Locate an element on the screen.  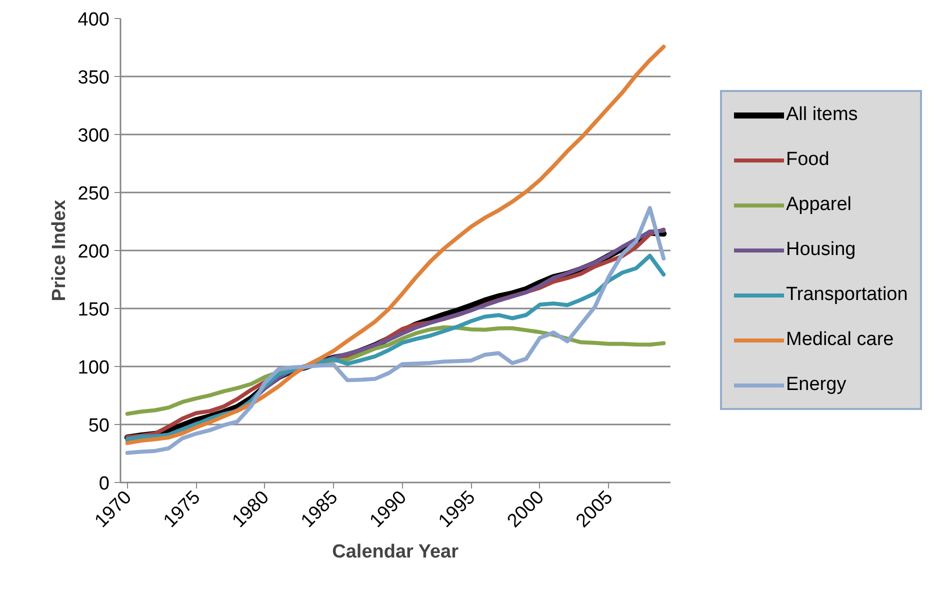
y-tick-label: 100 is located at coordinates (94, 368).